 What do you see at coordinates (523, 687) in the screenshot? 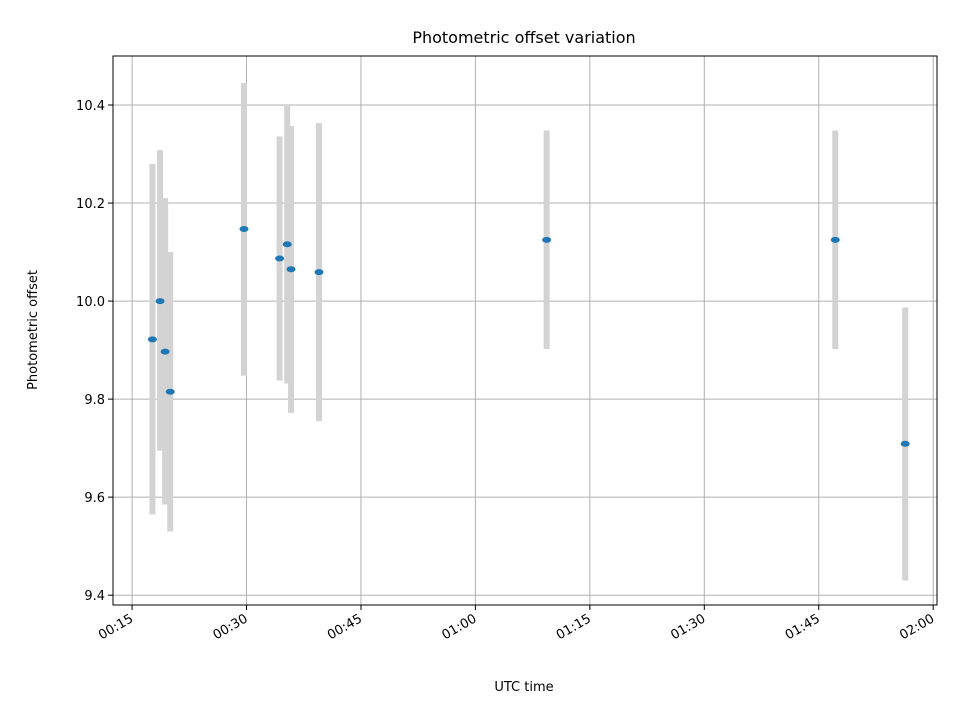
I see `x-axis-label: UTC time` at bounding box center [523, 687].